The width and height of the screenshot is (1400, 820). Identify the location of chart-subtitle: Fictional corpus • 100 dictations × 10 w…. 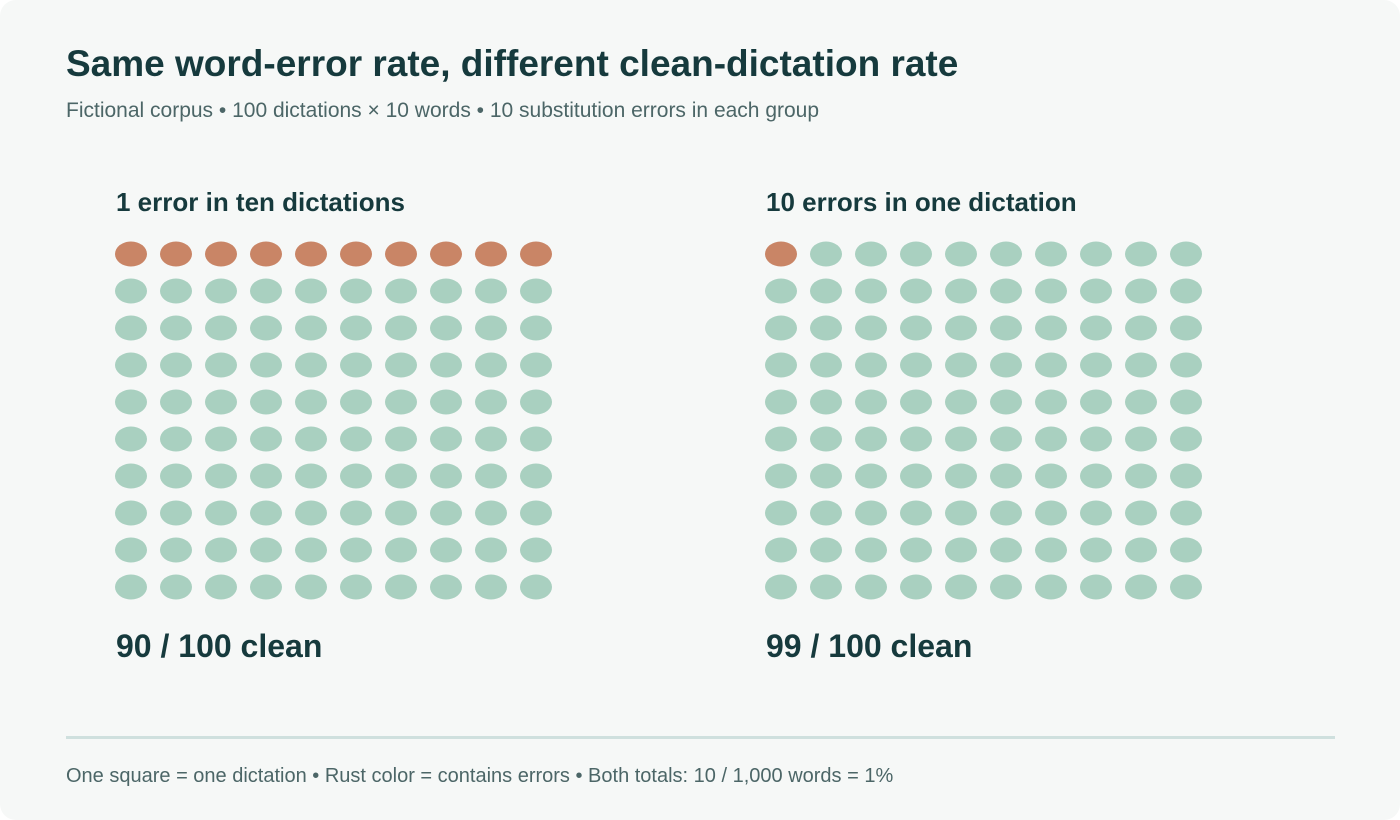
(443, 110).